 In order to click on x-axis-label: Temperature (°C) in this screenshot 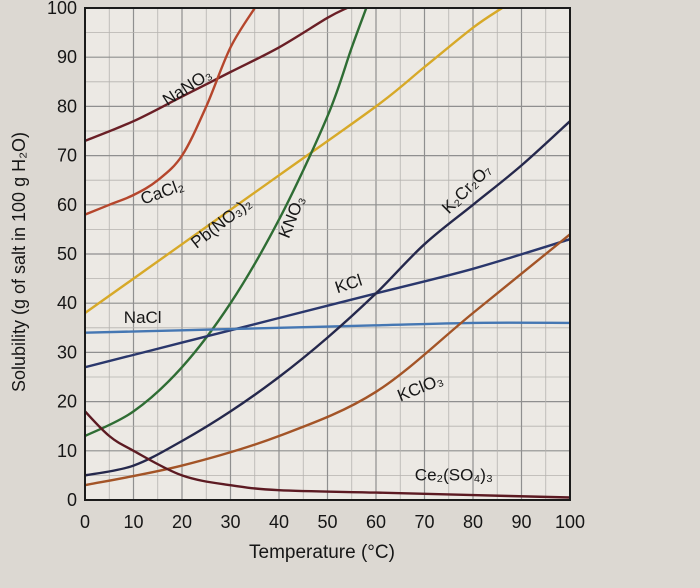, I will do `click(322, 552)`.